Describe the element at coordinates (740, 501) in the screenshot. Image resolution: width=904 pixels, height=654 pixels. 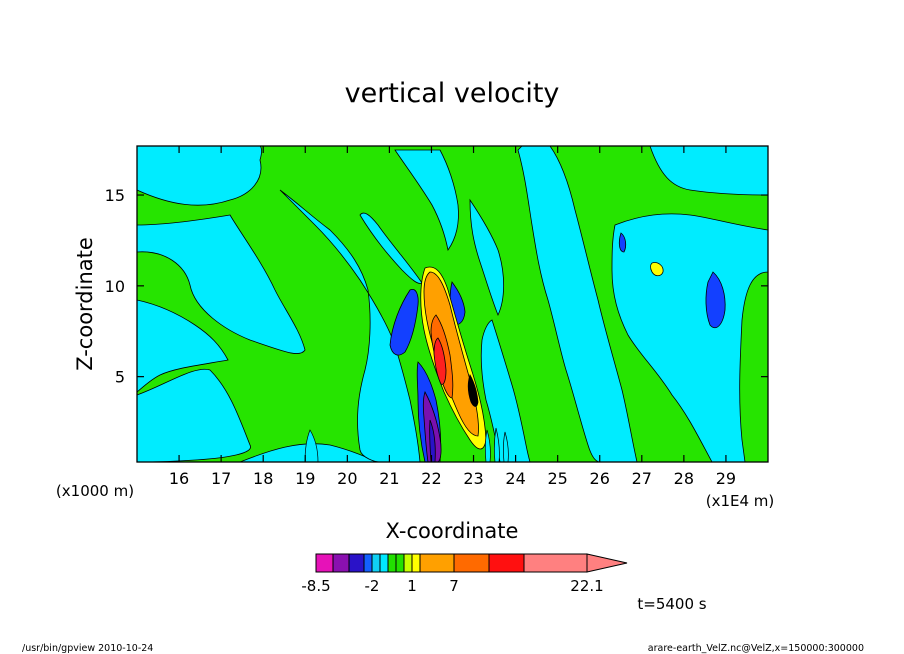
I see `x-unit-note: (x1E4 m)` at that location.